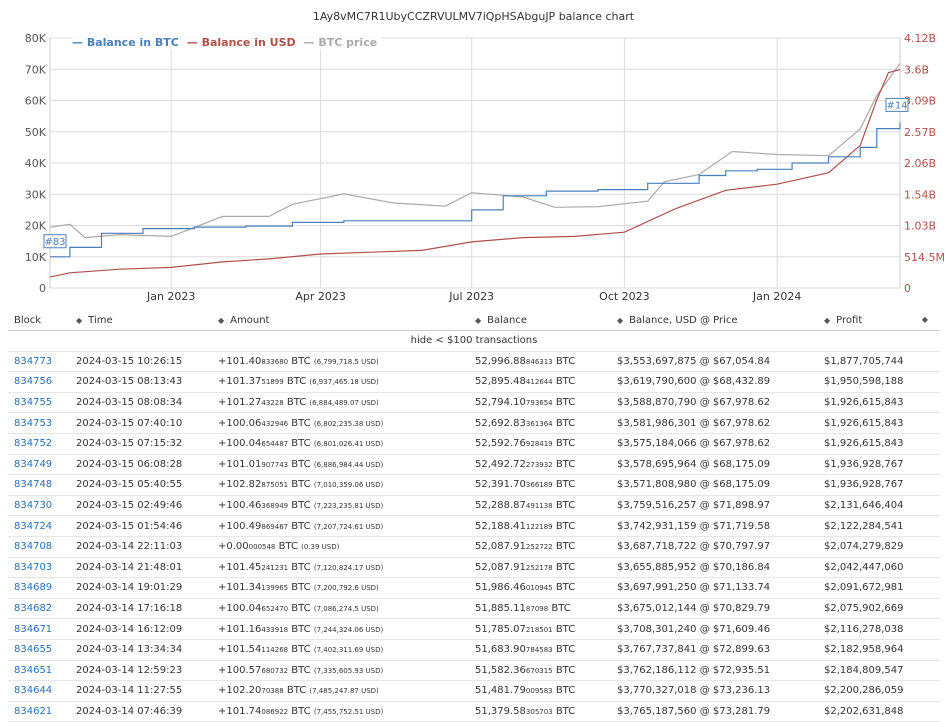  I want to click on annotation-label: #83, so click(54, 242).